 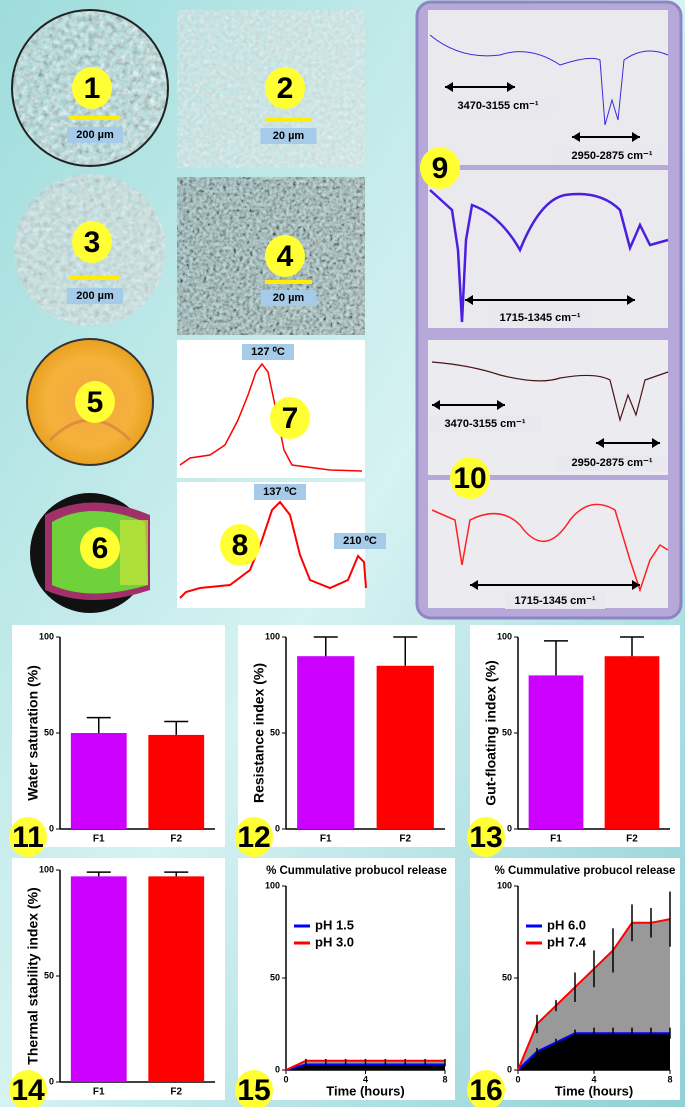 What do you see at coordinates (491, 732) in the screenshot?
I see `y-axis-label: Gut-floating index (%)` at bounding box center [491, 732].